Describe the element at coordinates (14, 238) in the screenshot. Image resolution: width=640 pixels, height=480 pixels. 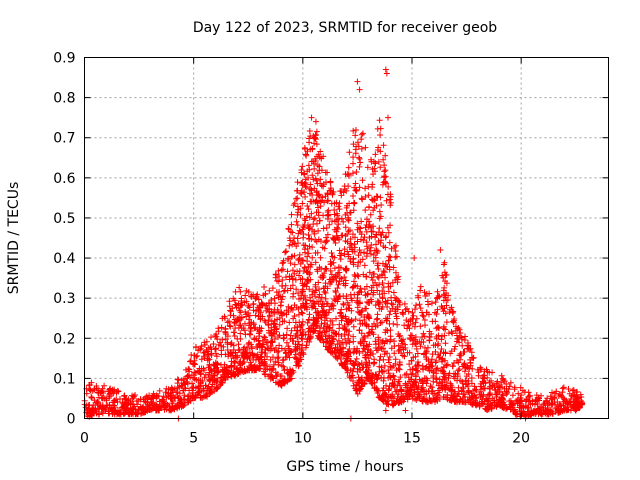
I see `y-axis-label: SRMTID / TECUs` at that location.